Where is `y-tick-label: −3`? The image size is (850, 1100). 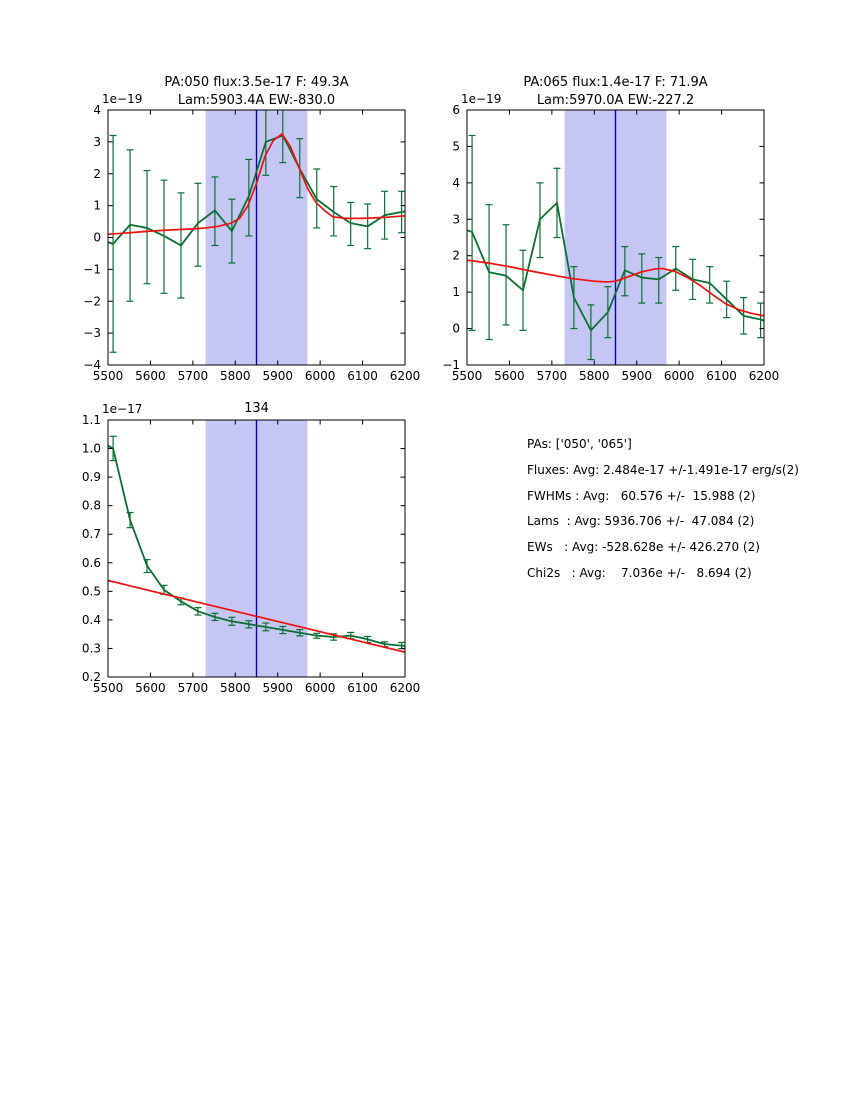 y-tick-label: −3 is located at coordinates (92, 333).